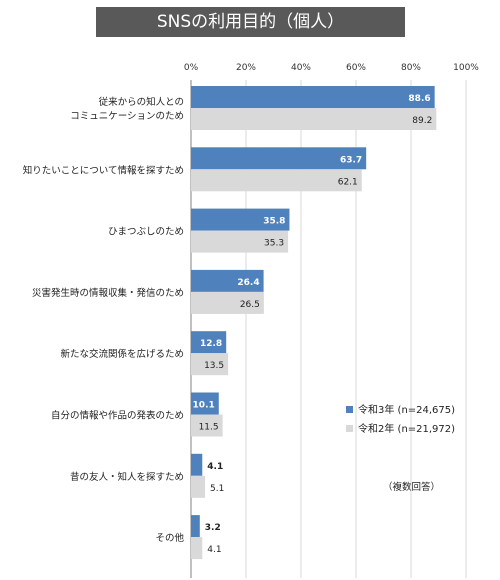 The width and height of the screenshot is (500, 580). What do you see at coordinates (213, 528) in the screenshot?
I see `data-label: 3.2` at bounding box center [213, 528].